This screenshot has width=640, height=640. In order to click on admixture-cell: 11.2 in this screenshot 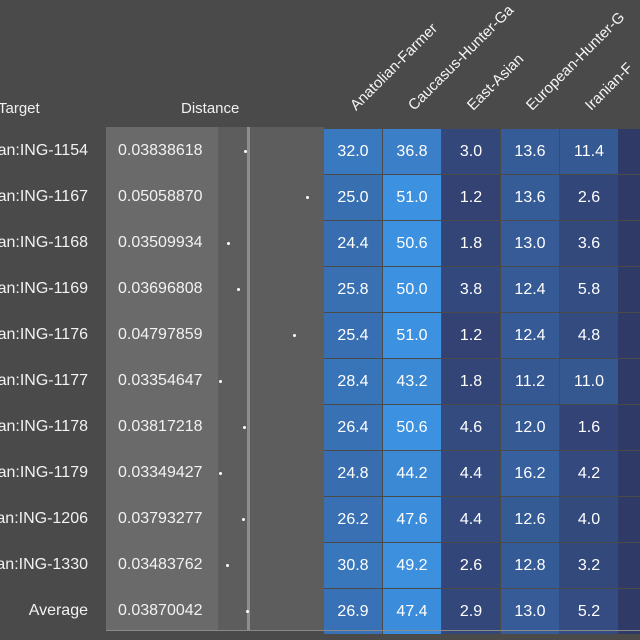, I will do `click(530, 381)`.